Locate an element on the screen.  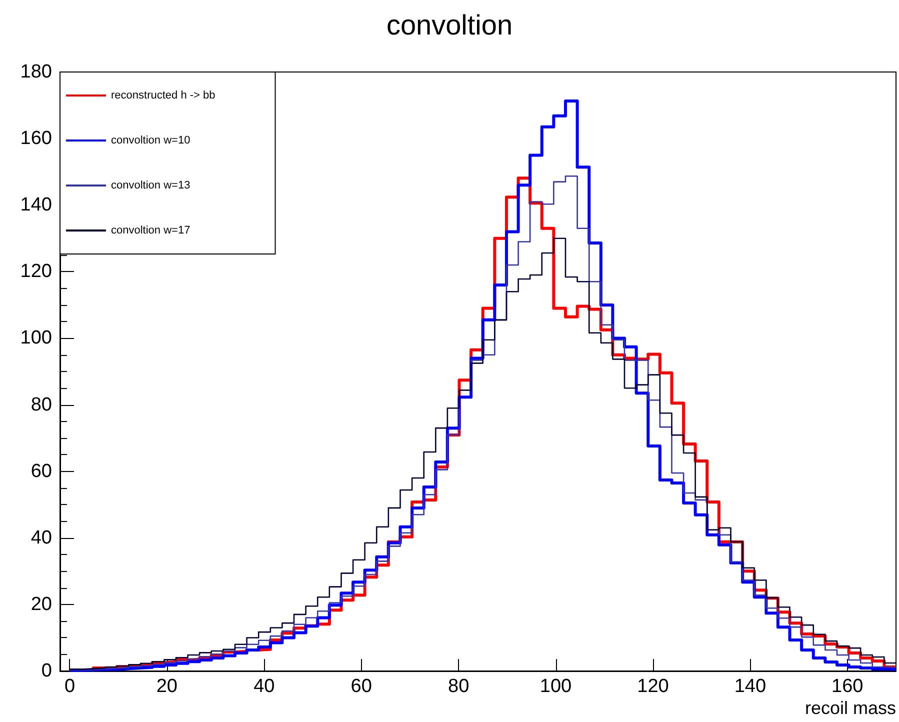
y-tick-label: 120 is located at coordinates (36, 271).